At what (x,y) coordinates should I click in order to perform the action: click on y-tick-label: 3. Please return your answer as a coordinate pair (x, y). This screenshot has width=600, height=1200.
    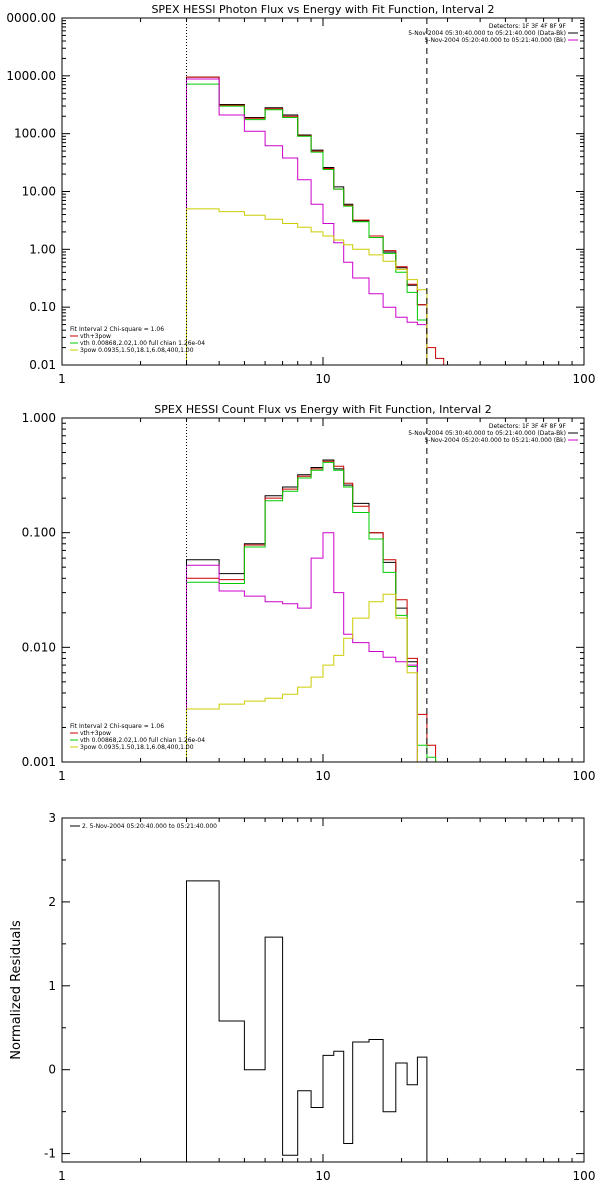
    Looking at the image, I should click on (52, 818).